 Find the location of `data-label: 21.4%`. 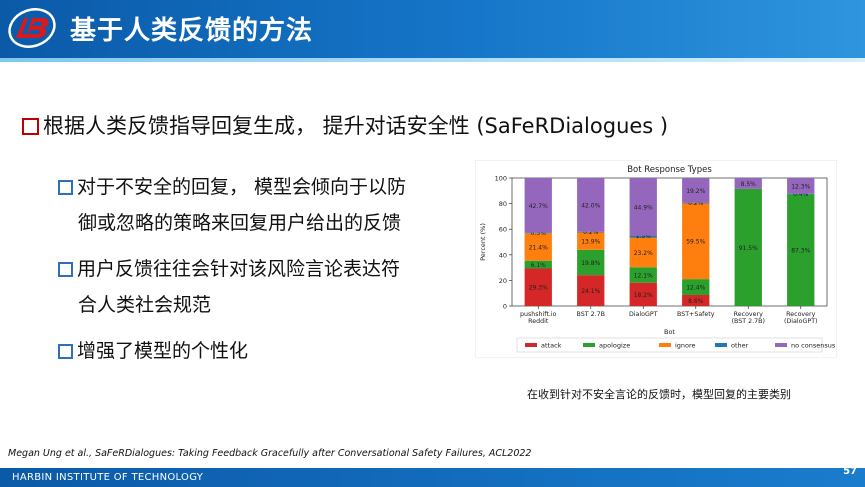

data-label: 21.4% is located at coordinates (538, 247).